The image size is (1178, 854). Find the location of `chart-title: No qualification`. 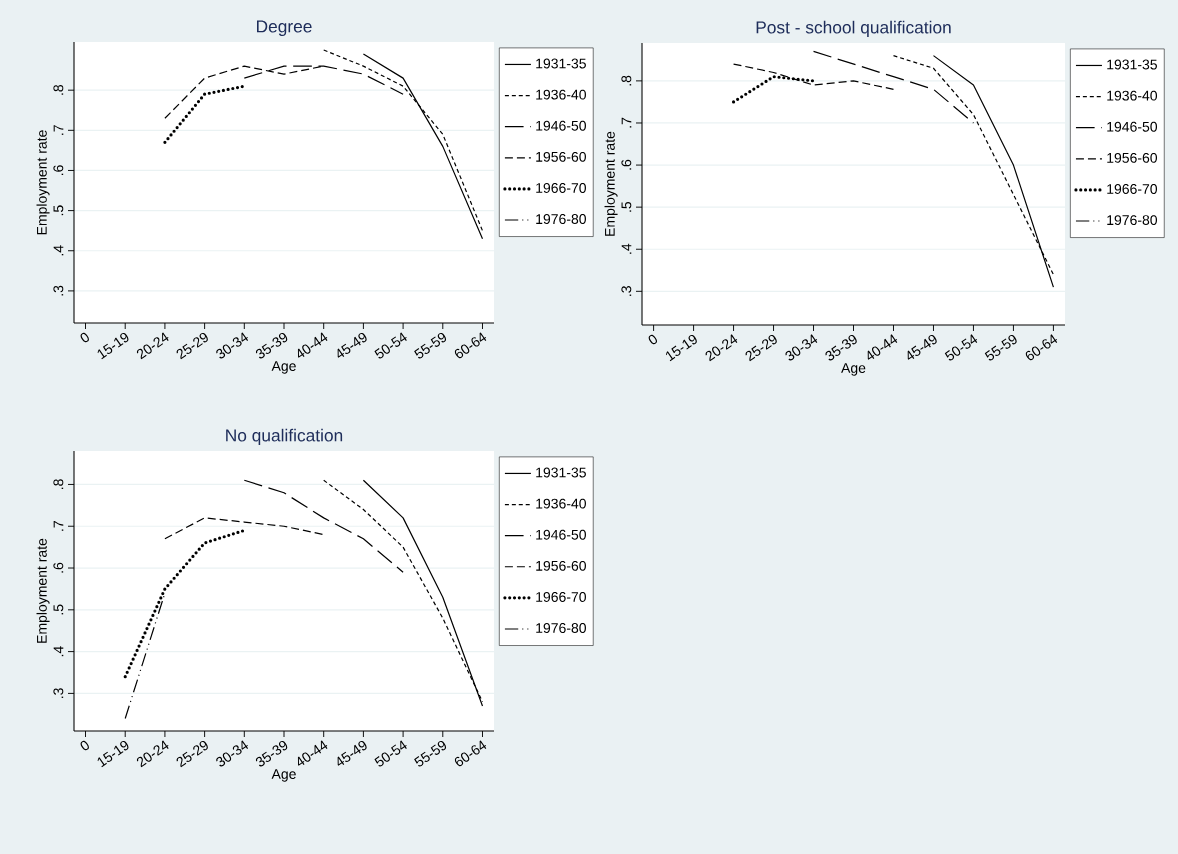

chart-title: No qualification is located at coordinates (284, 436).